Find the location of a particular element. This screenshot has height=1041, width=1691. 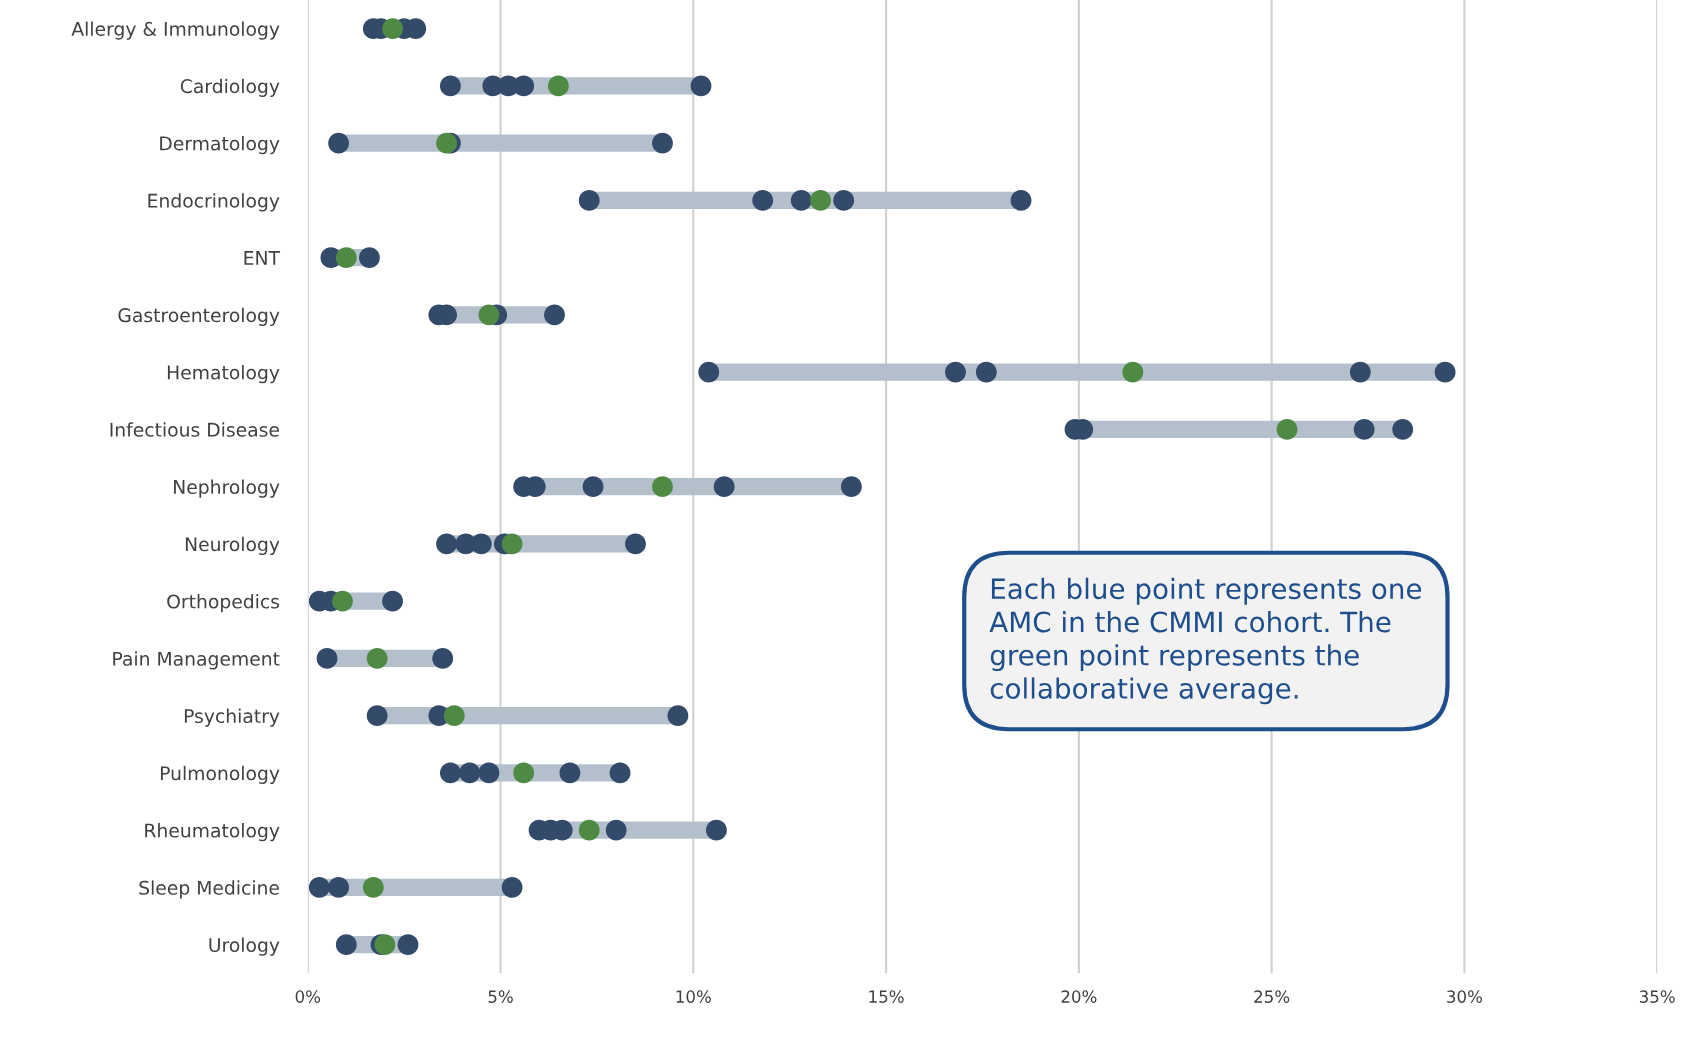

y-tick-label: Sleep Medicine is located at coordinates (209, 889).